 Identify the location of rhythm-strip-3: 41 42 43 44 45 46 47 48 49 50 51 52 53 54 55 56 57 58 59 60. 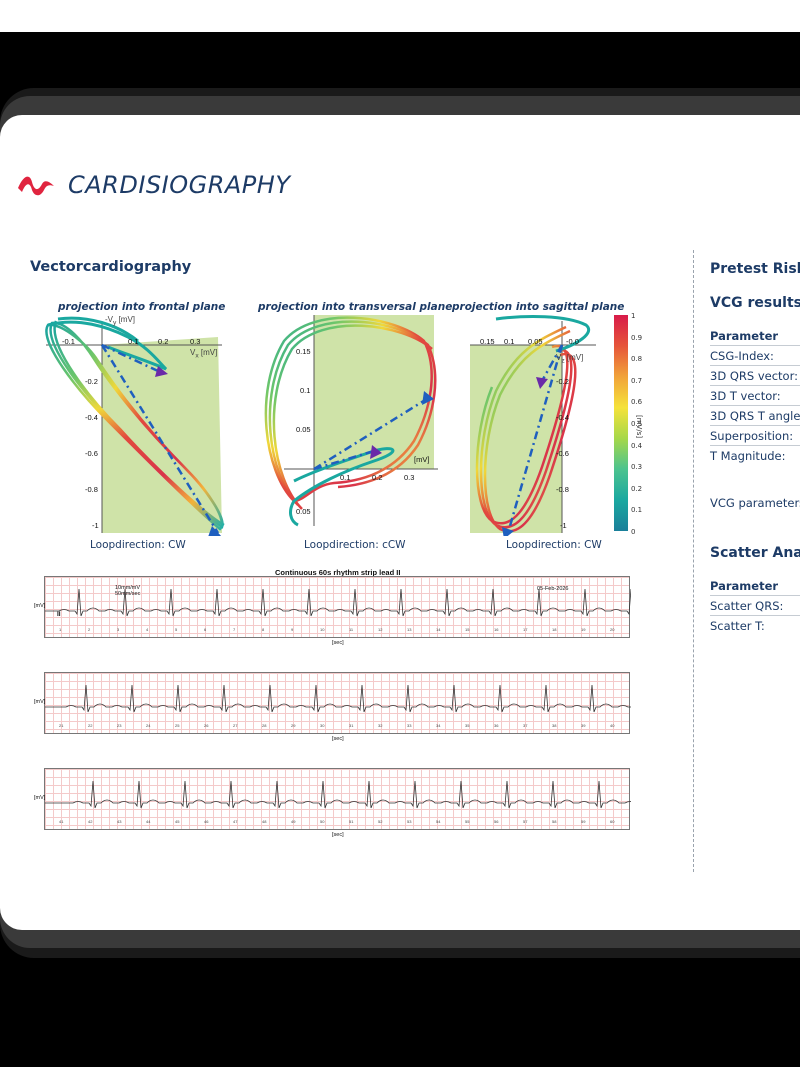
(337, 799).